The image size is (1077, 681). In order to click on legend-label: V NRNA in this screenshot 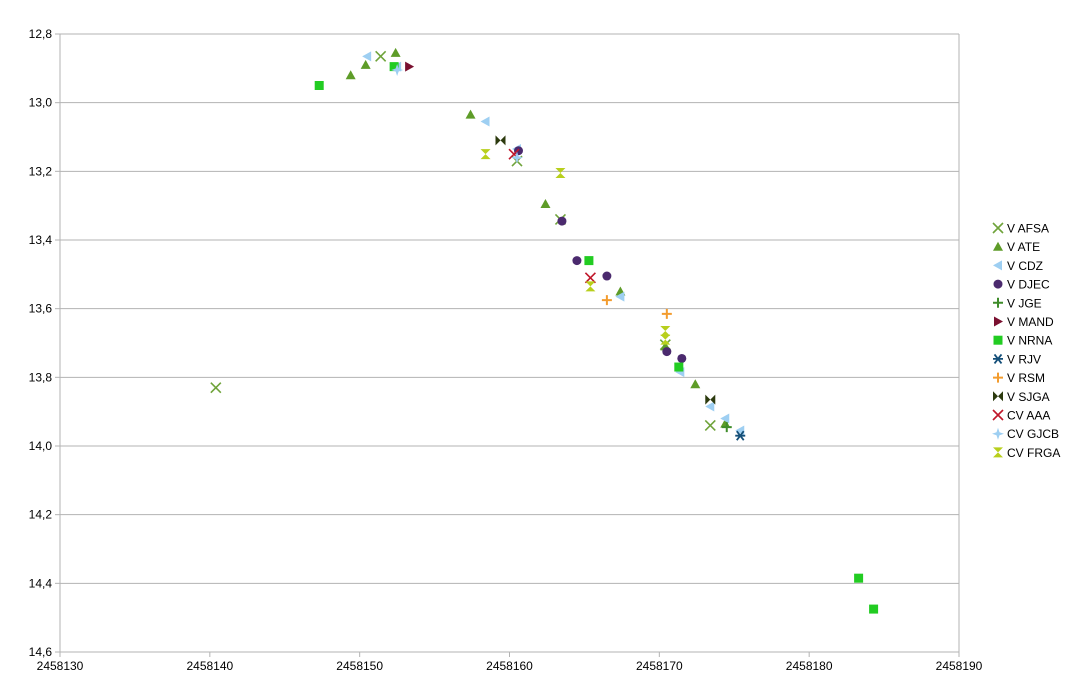, I will do `click(1029, 341)`.